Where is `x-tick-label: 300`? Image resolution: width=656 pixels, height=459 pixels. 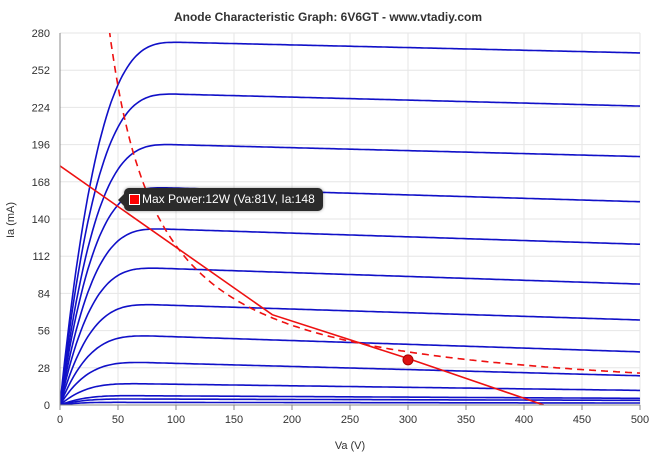 x-tick-label: 300 is located at coordinates (408, 420).